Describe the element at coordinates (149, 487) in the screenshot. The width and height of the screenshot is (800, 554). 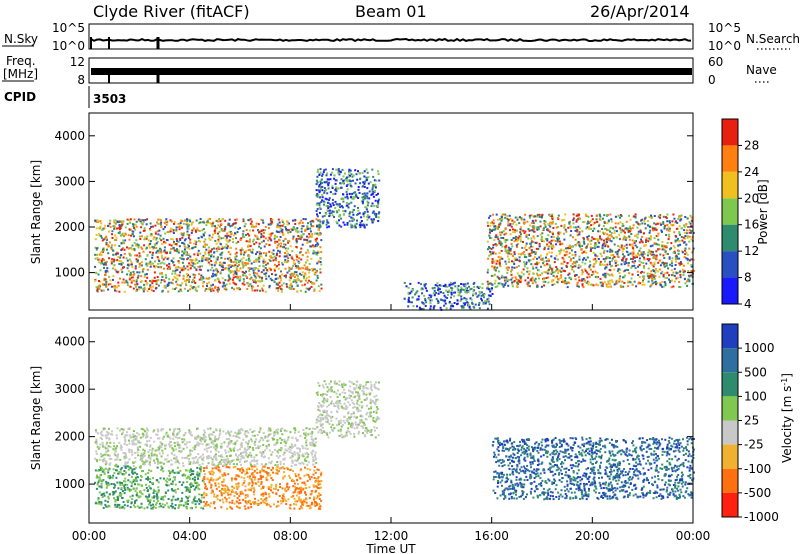
I see `echo-cluster` at that location.